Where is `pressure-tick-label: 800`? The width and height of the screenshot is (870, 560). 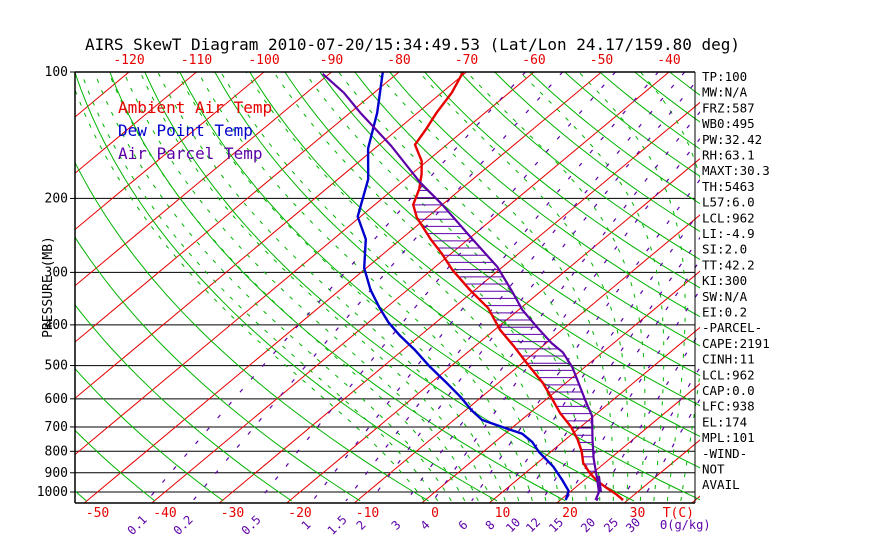
pressure-tick-label: 800 is located at coordinates (56, 451).